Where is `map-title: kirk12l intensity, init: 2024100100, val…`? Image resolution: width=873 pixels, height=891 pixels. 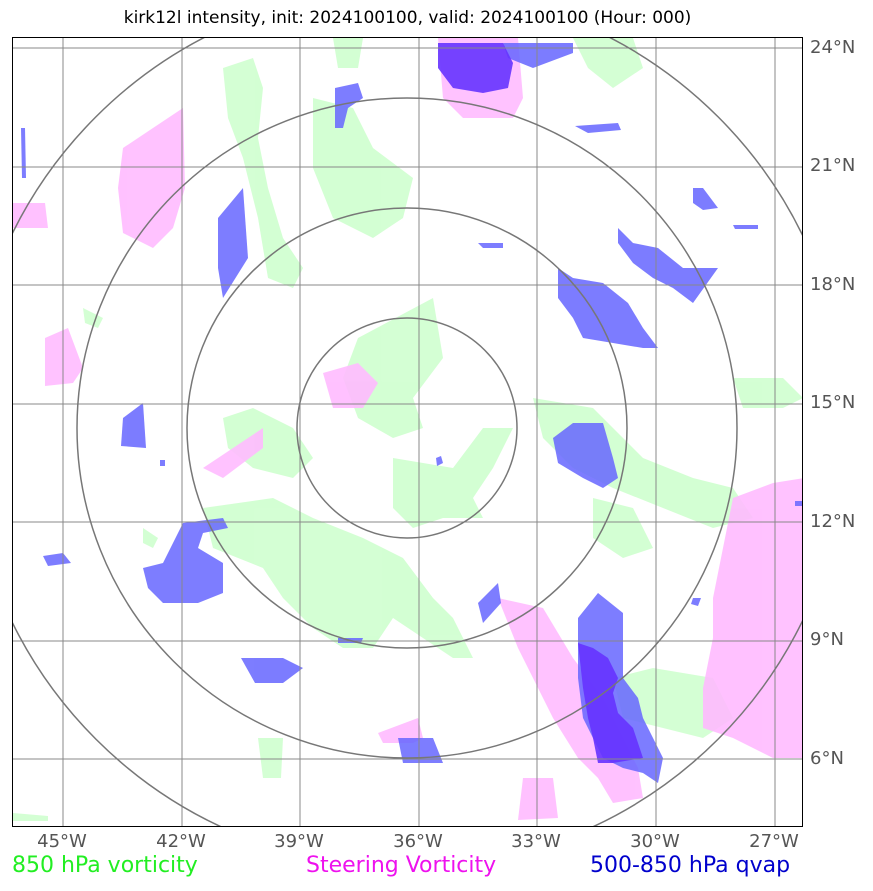
map-title: kirk12l intensity, init: 2024100100, val… is located at coordinates (407, 18).